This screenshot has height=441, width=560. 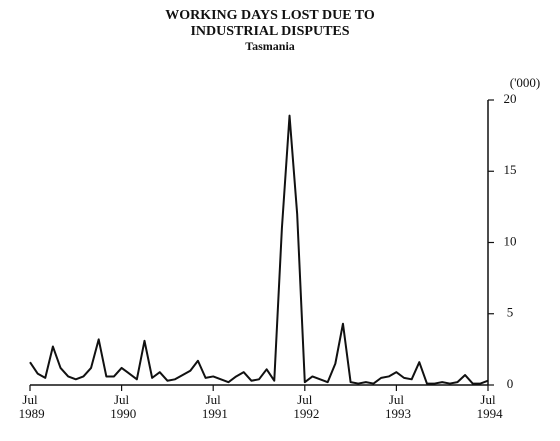 I want to click on x-tick-label: Jul 1994, so click(x=488, y=406).